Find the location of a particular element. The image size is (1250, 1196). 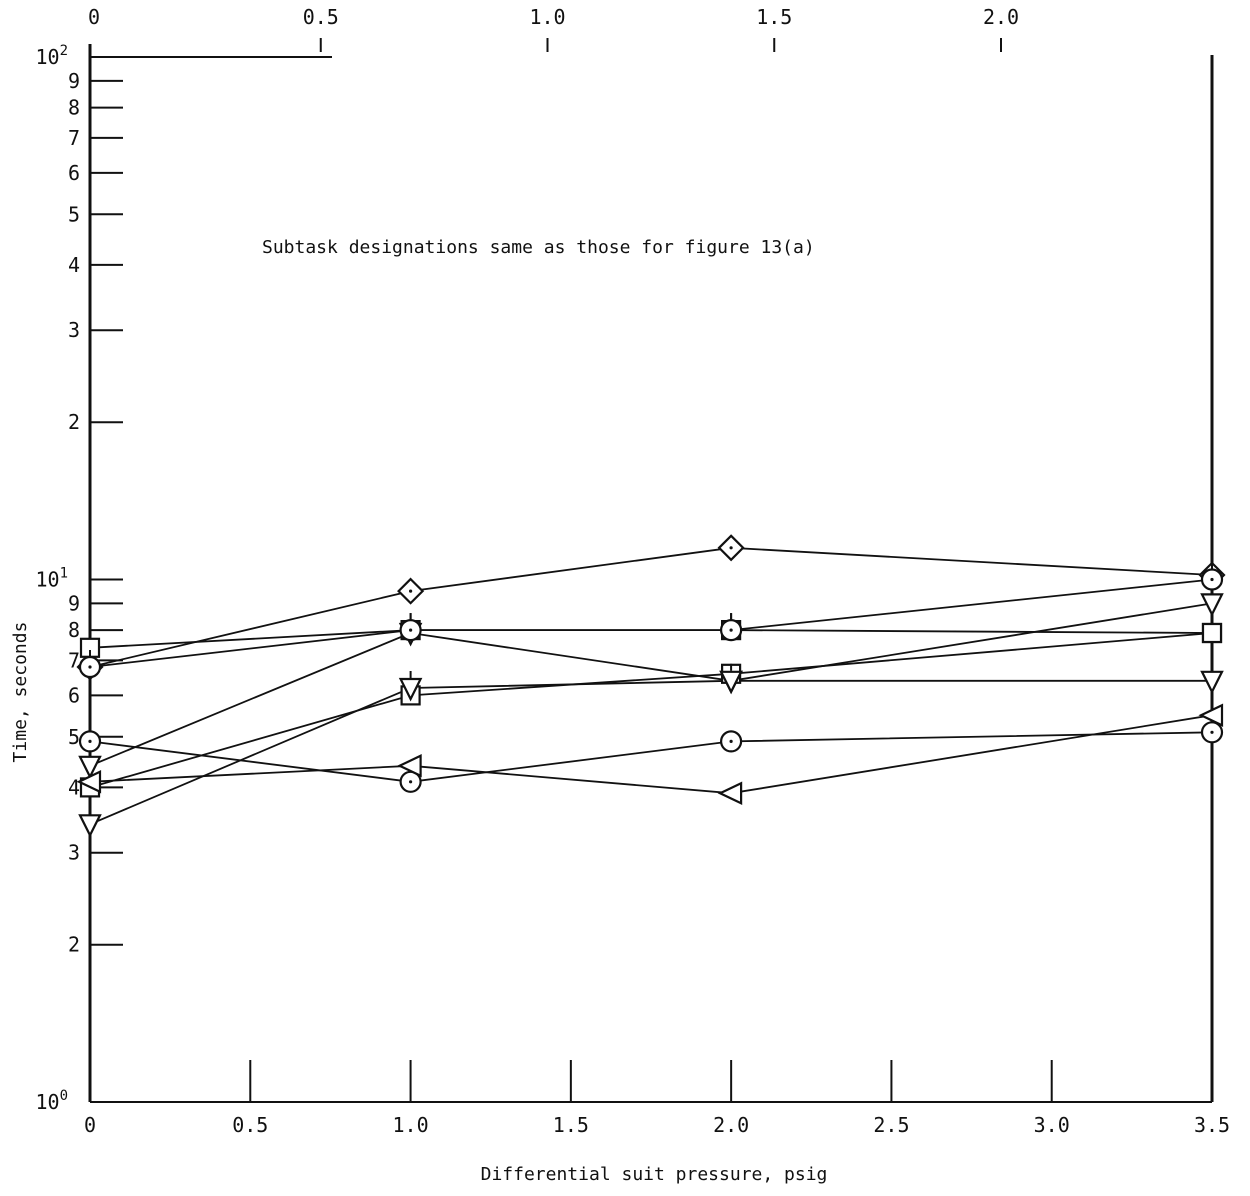

x-tick-label: 0 is located at coordinates (90, 1125).